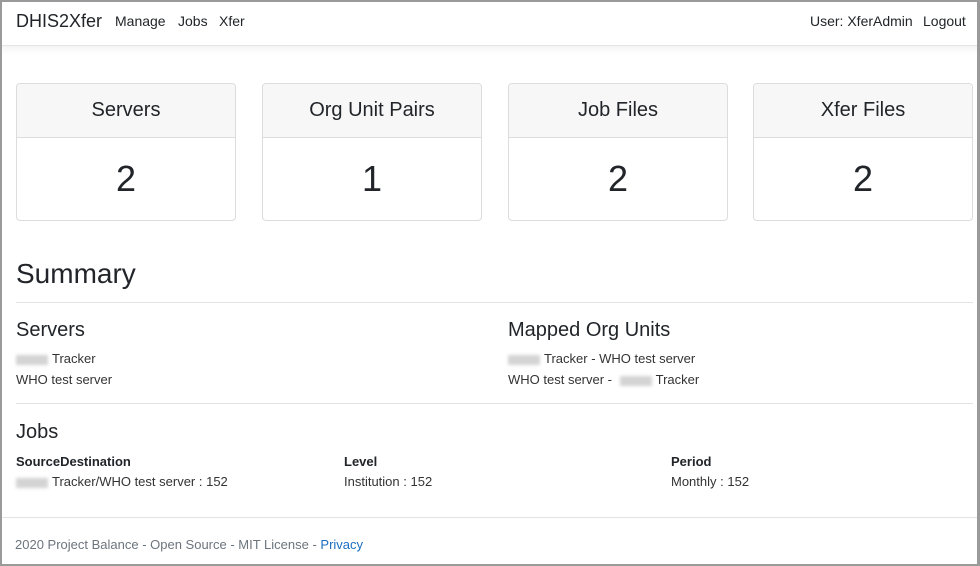 The width and height of the screenshot is (980, 566). I want to click on job-text: Tracker/WHO test server : 152, so click(140, 481).